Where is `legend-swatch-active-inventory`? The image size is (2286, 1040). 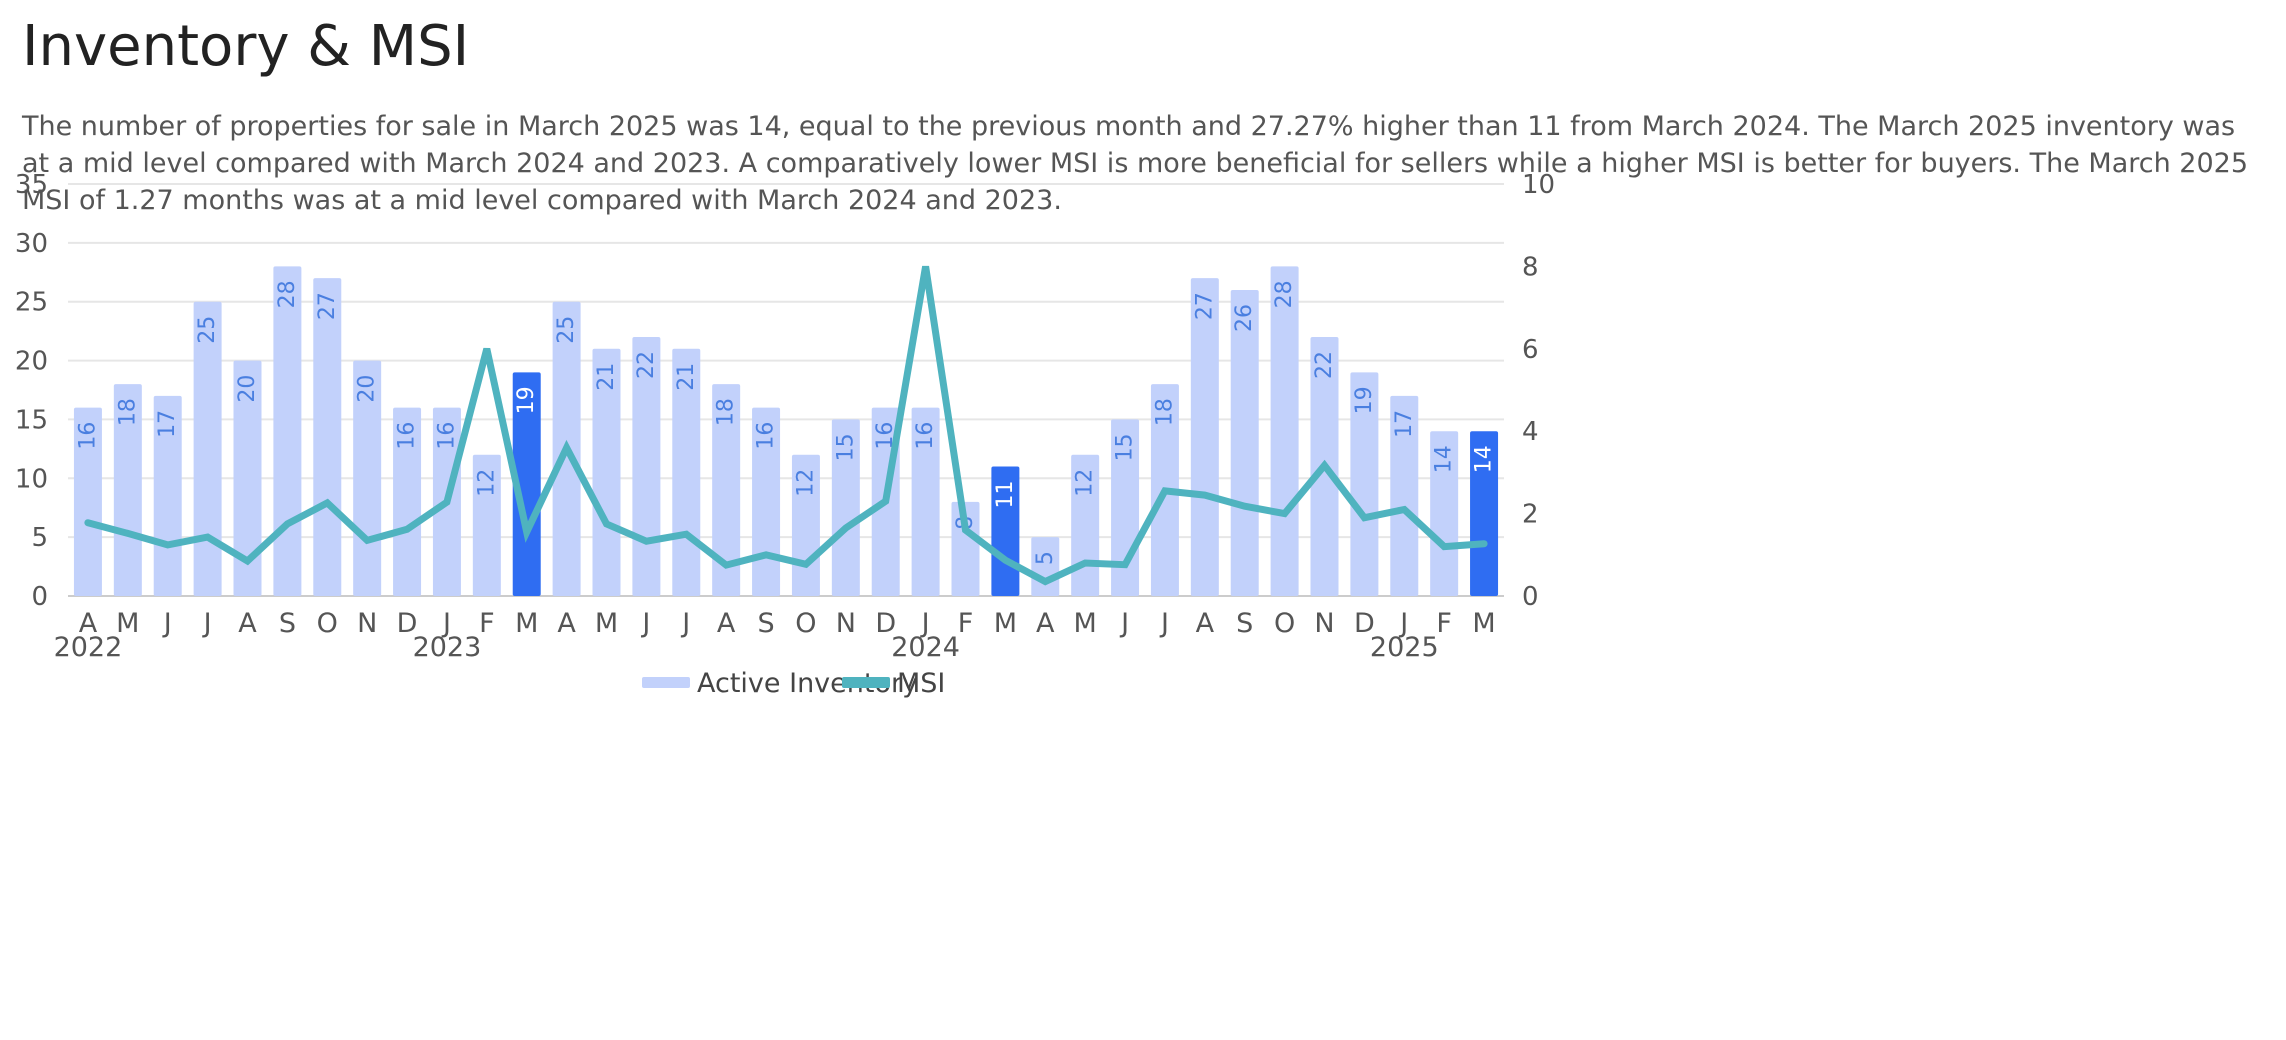 legend-swatch-active-inventory is located at coordinates (666, 682).